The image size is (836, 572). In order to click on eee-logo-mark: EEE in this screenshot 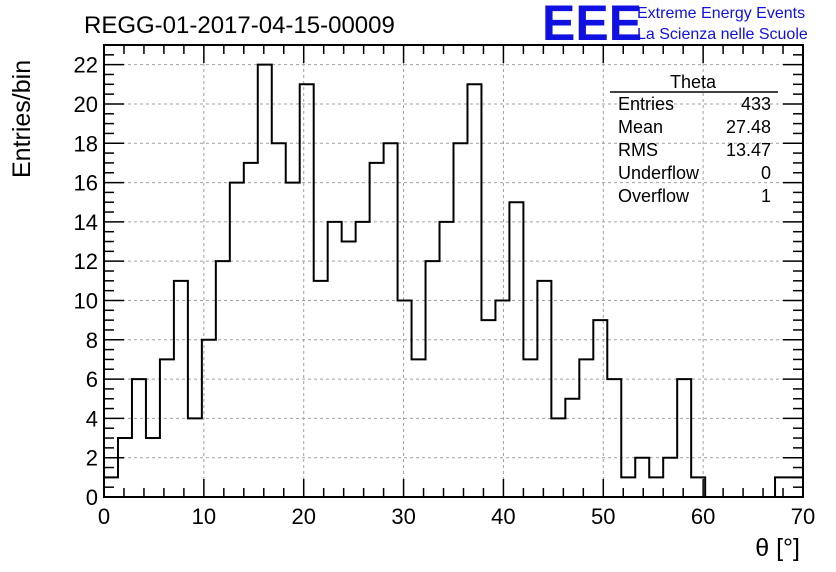, I will do `click(592, 25)`.